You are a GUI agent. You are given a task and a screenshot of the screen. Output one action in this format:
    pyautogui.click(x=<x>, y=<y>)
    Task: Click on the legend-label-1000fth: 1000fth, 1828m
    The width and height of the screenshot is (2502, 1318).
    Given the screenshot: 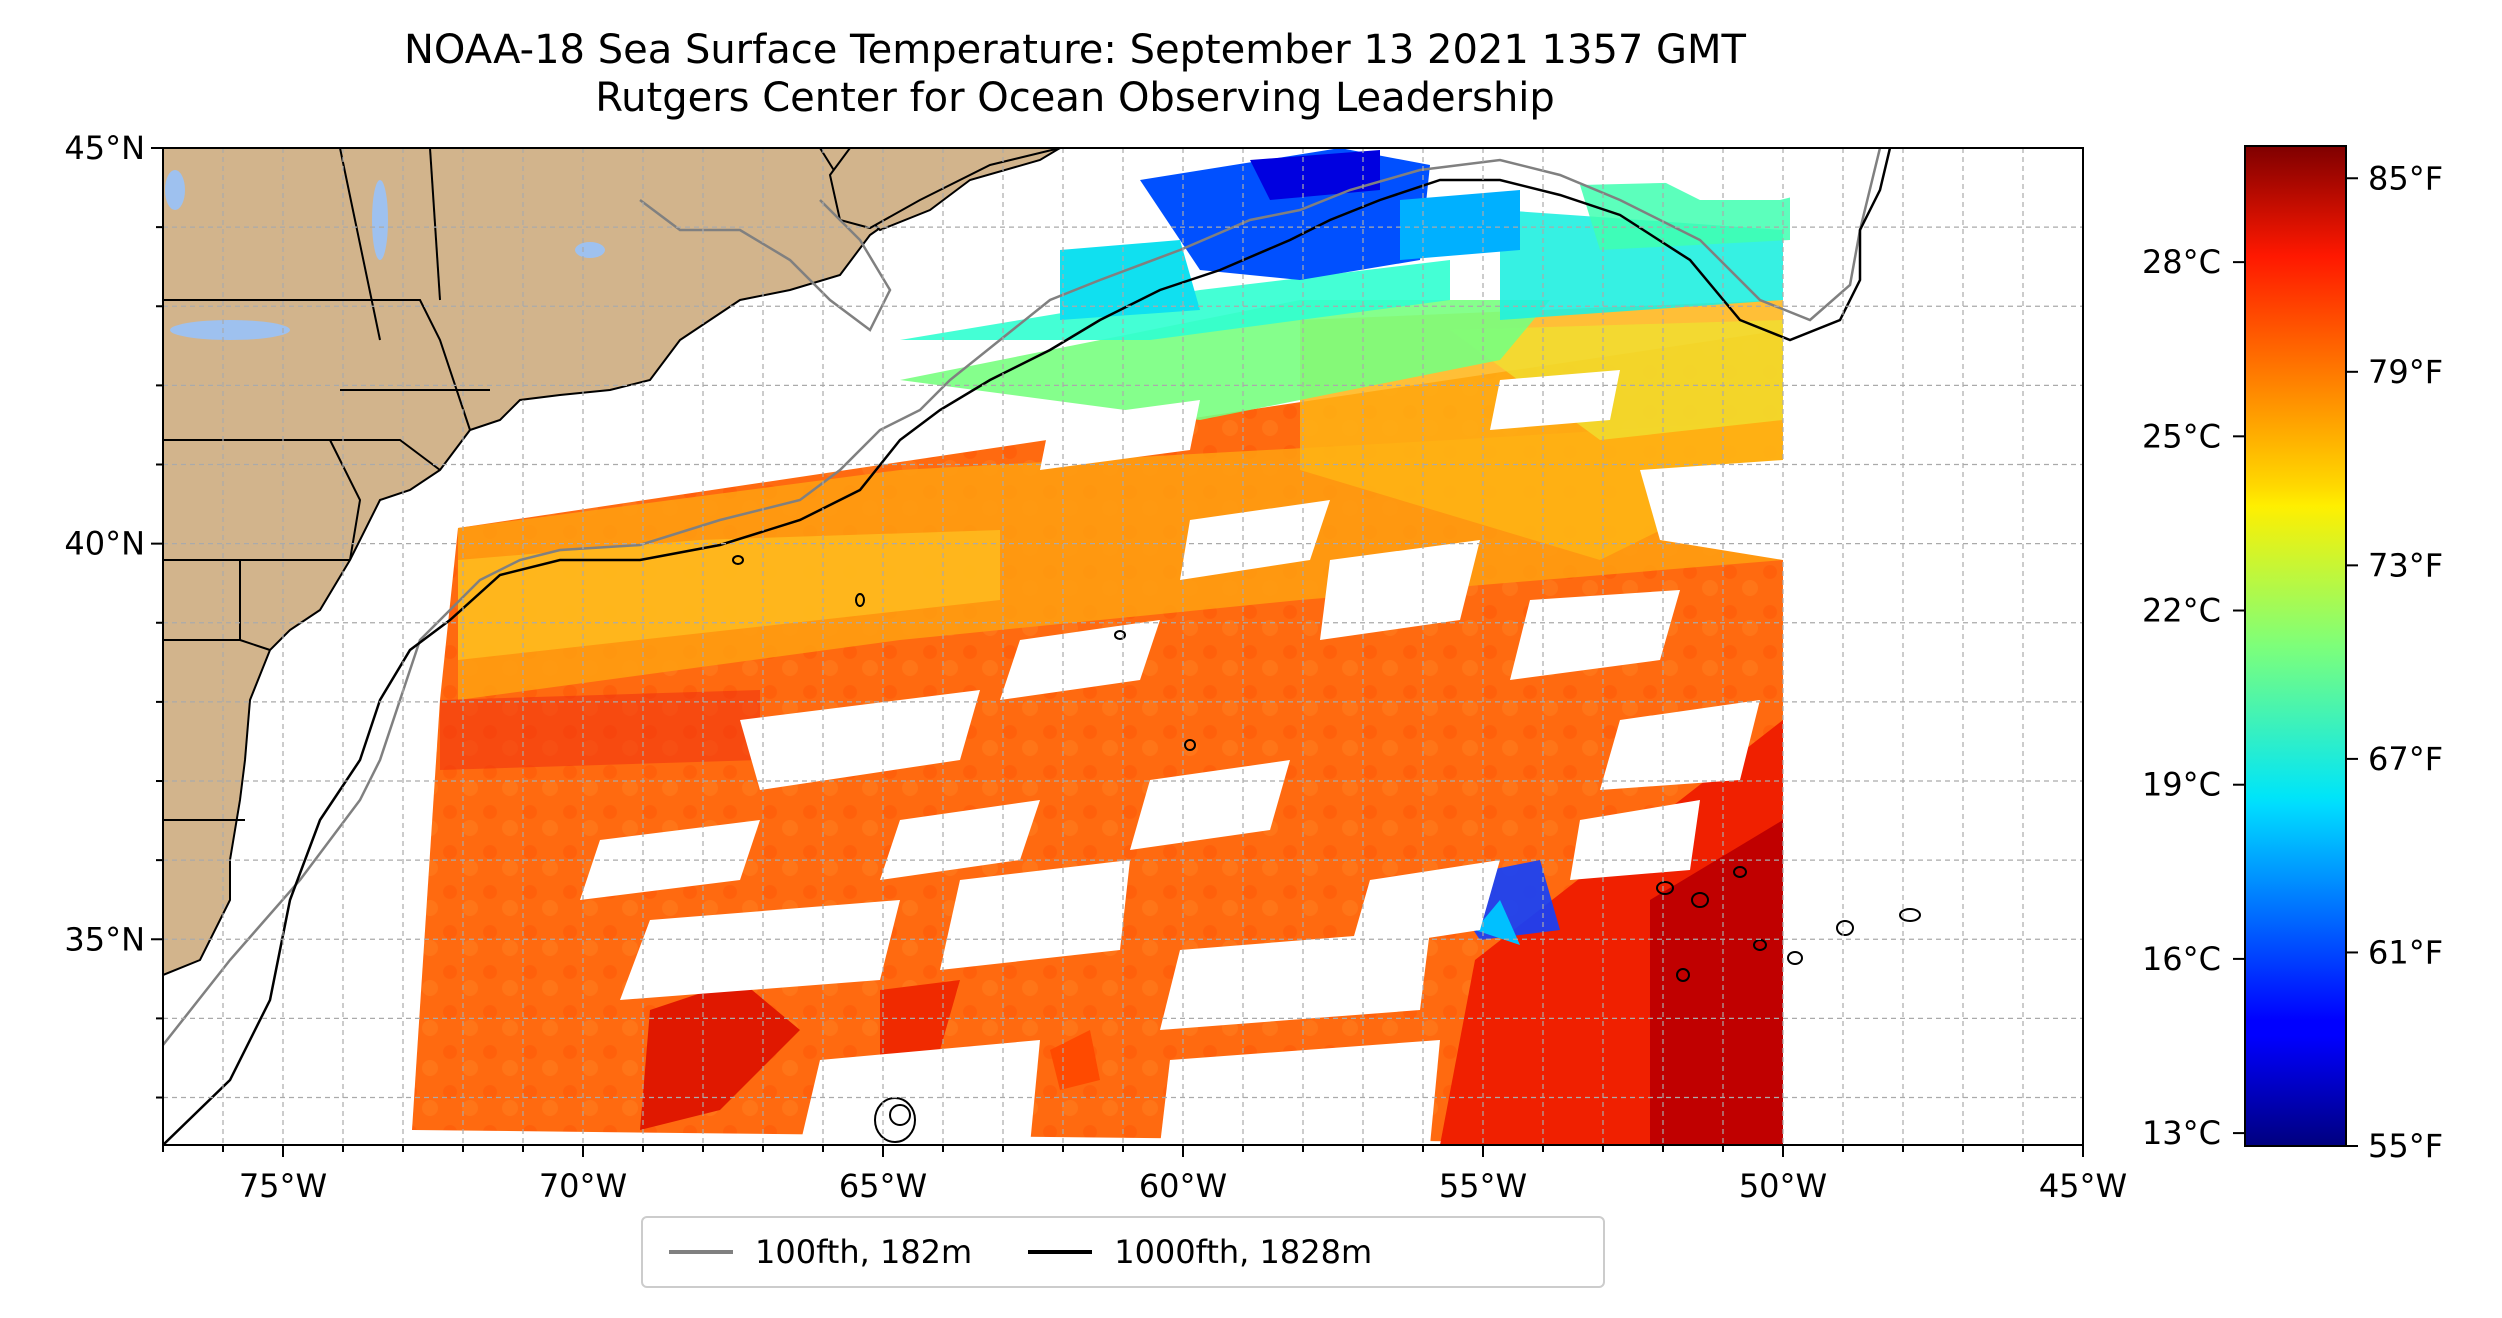 What is the action you would take?
    pyautogui.click(x=1243, y=1252)
    